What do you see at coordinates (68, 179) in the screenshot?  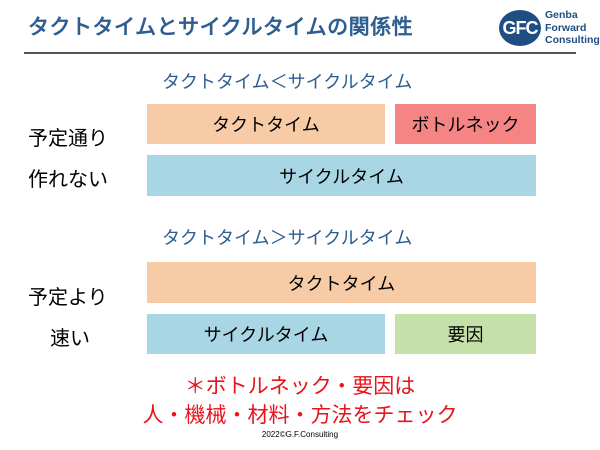 I see `case1-side-label: 作れない` at bounding box center [68, 179].